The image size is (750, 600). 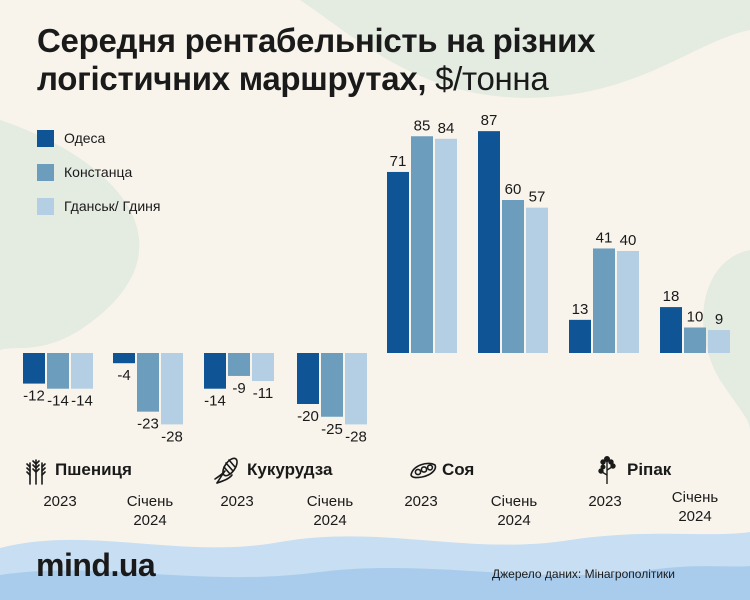 I want to click on bar-value-label: 57, so click(x=537, y=197).